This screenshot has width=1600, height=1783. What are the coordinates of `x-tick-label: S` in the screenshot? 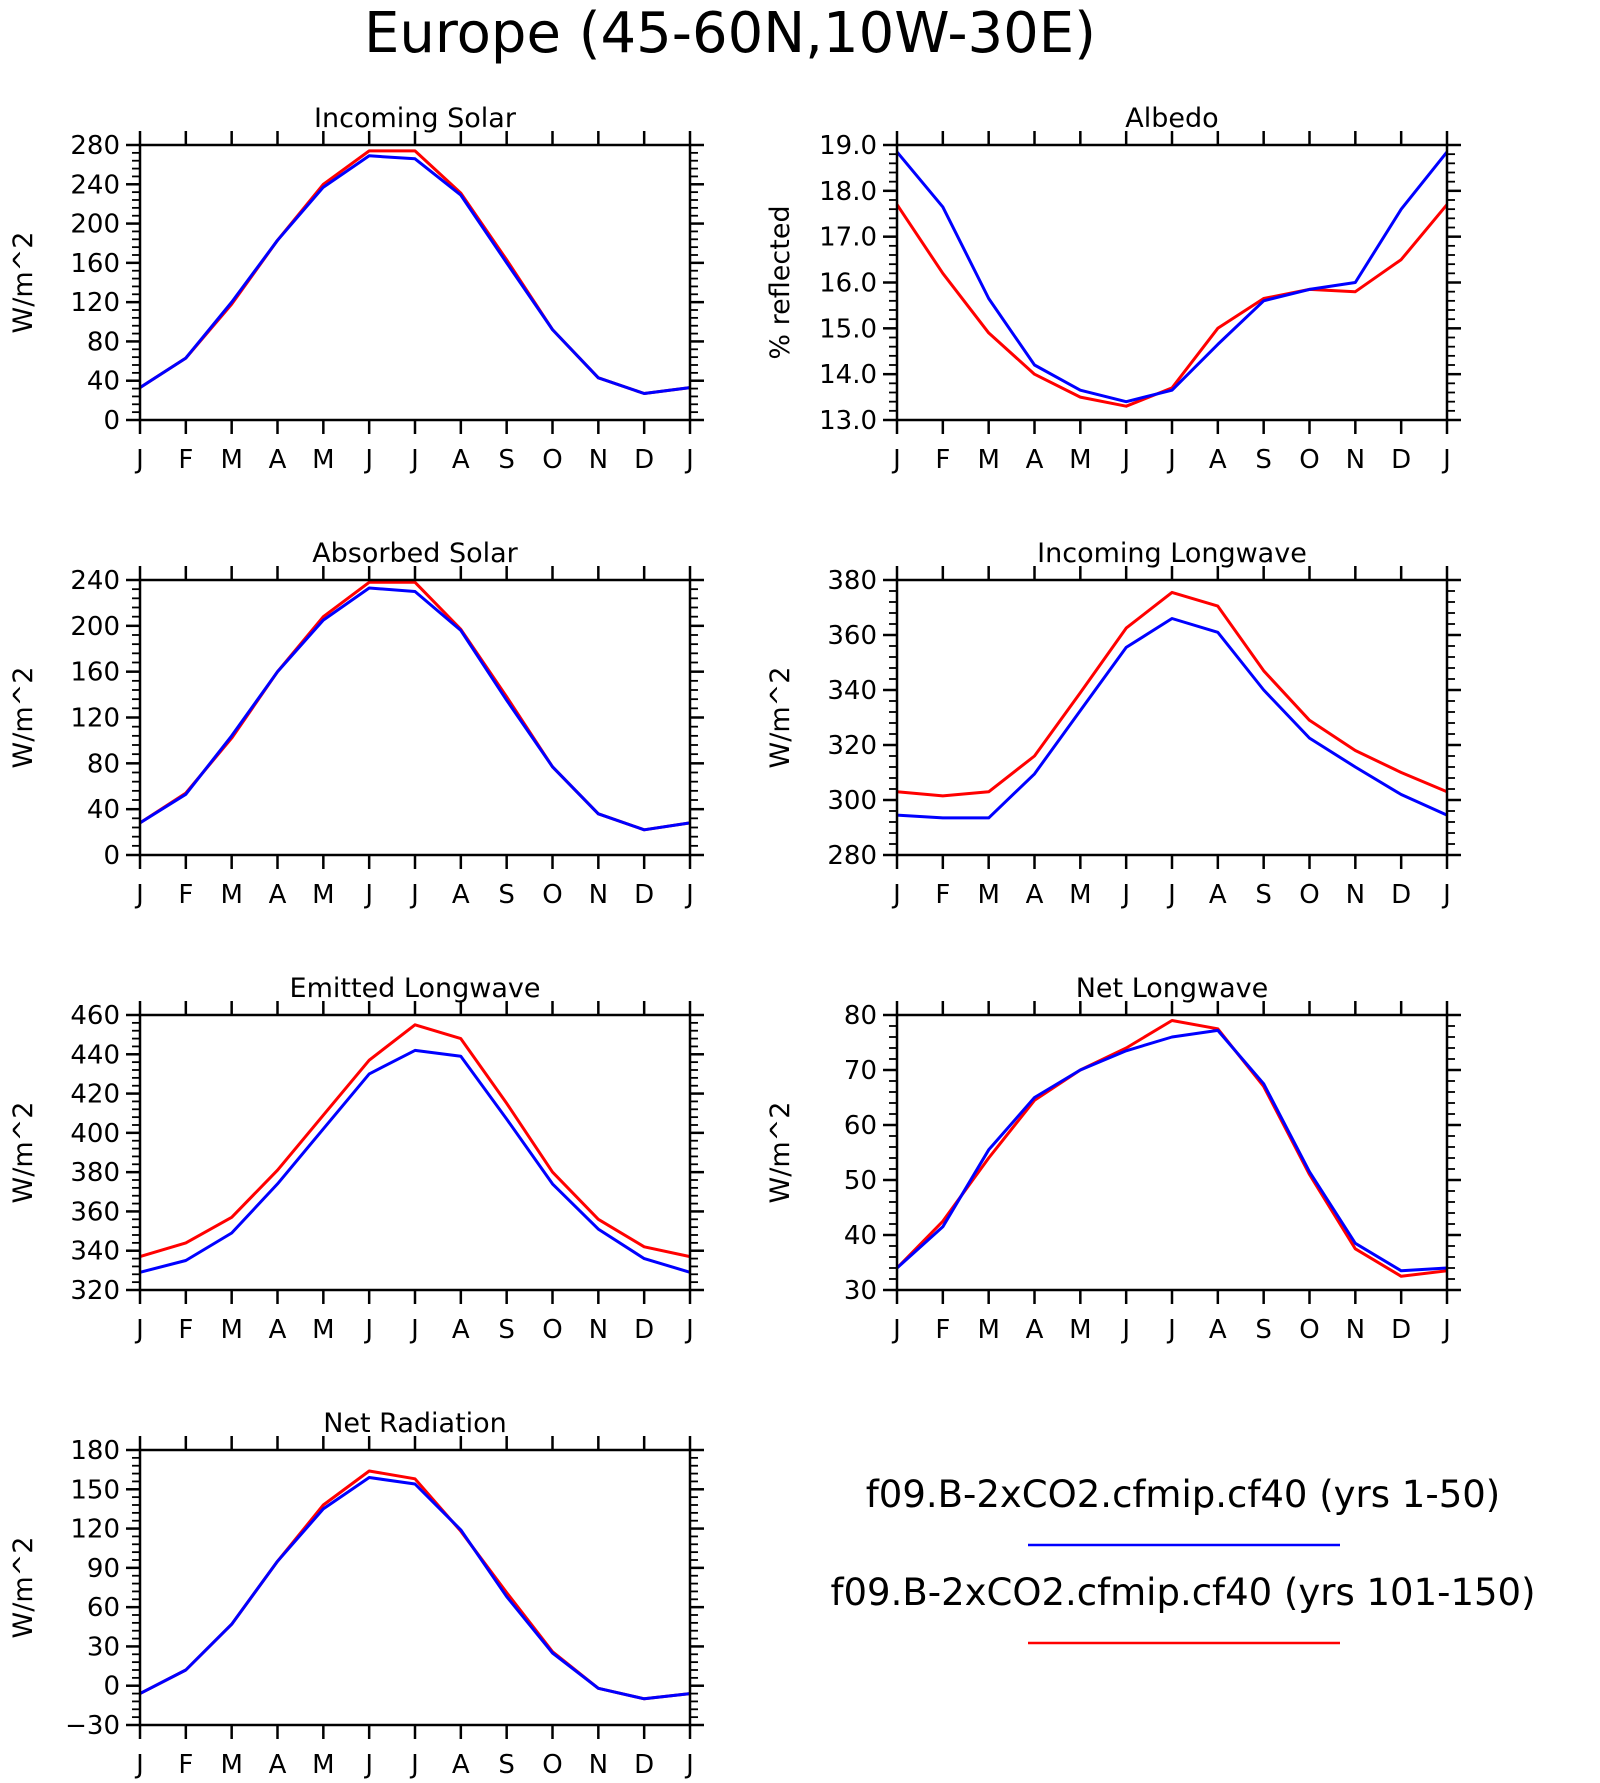 It's located at (1263, 1330).